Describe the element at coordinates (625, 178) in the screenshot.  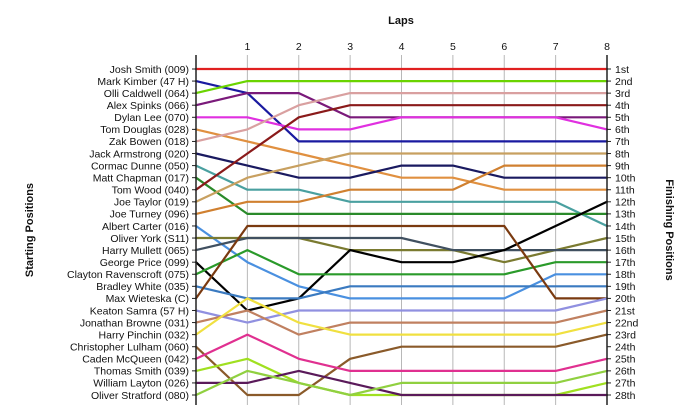
I see `finishing-position-label: 10th` at that location.